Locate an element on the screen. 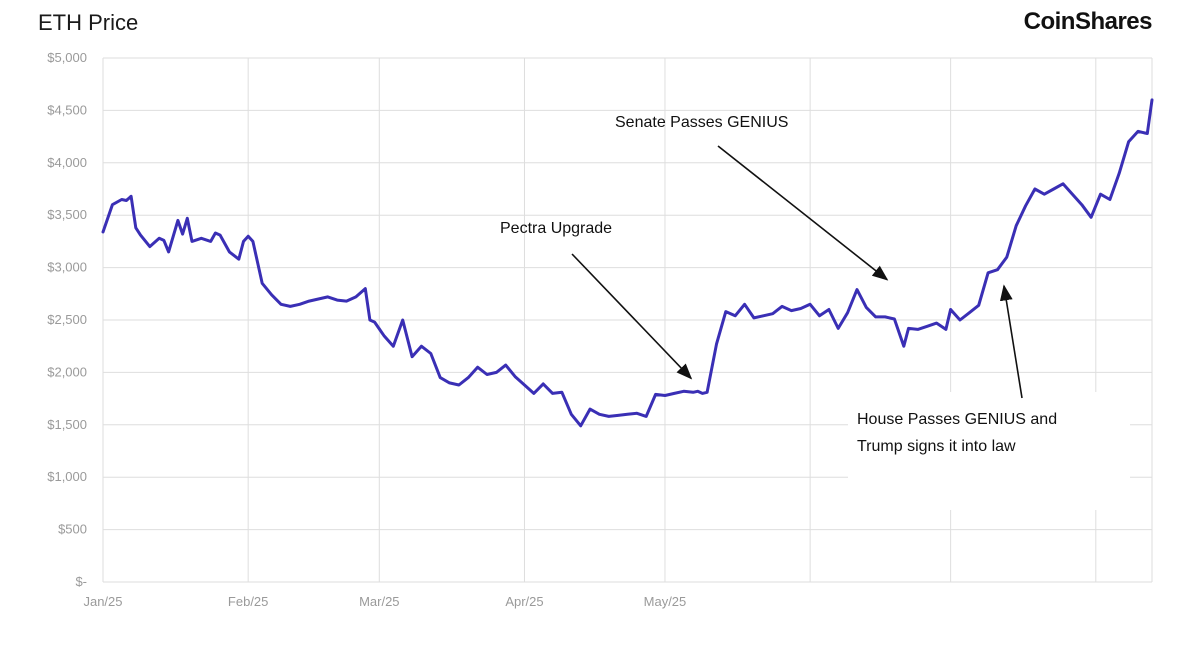 Image resolution: width=1200 pixels, height=661 pixels. y-tick-label: $4,500 is located at coordinates (67, 109).